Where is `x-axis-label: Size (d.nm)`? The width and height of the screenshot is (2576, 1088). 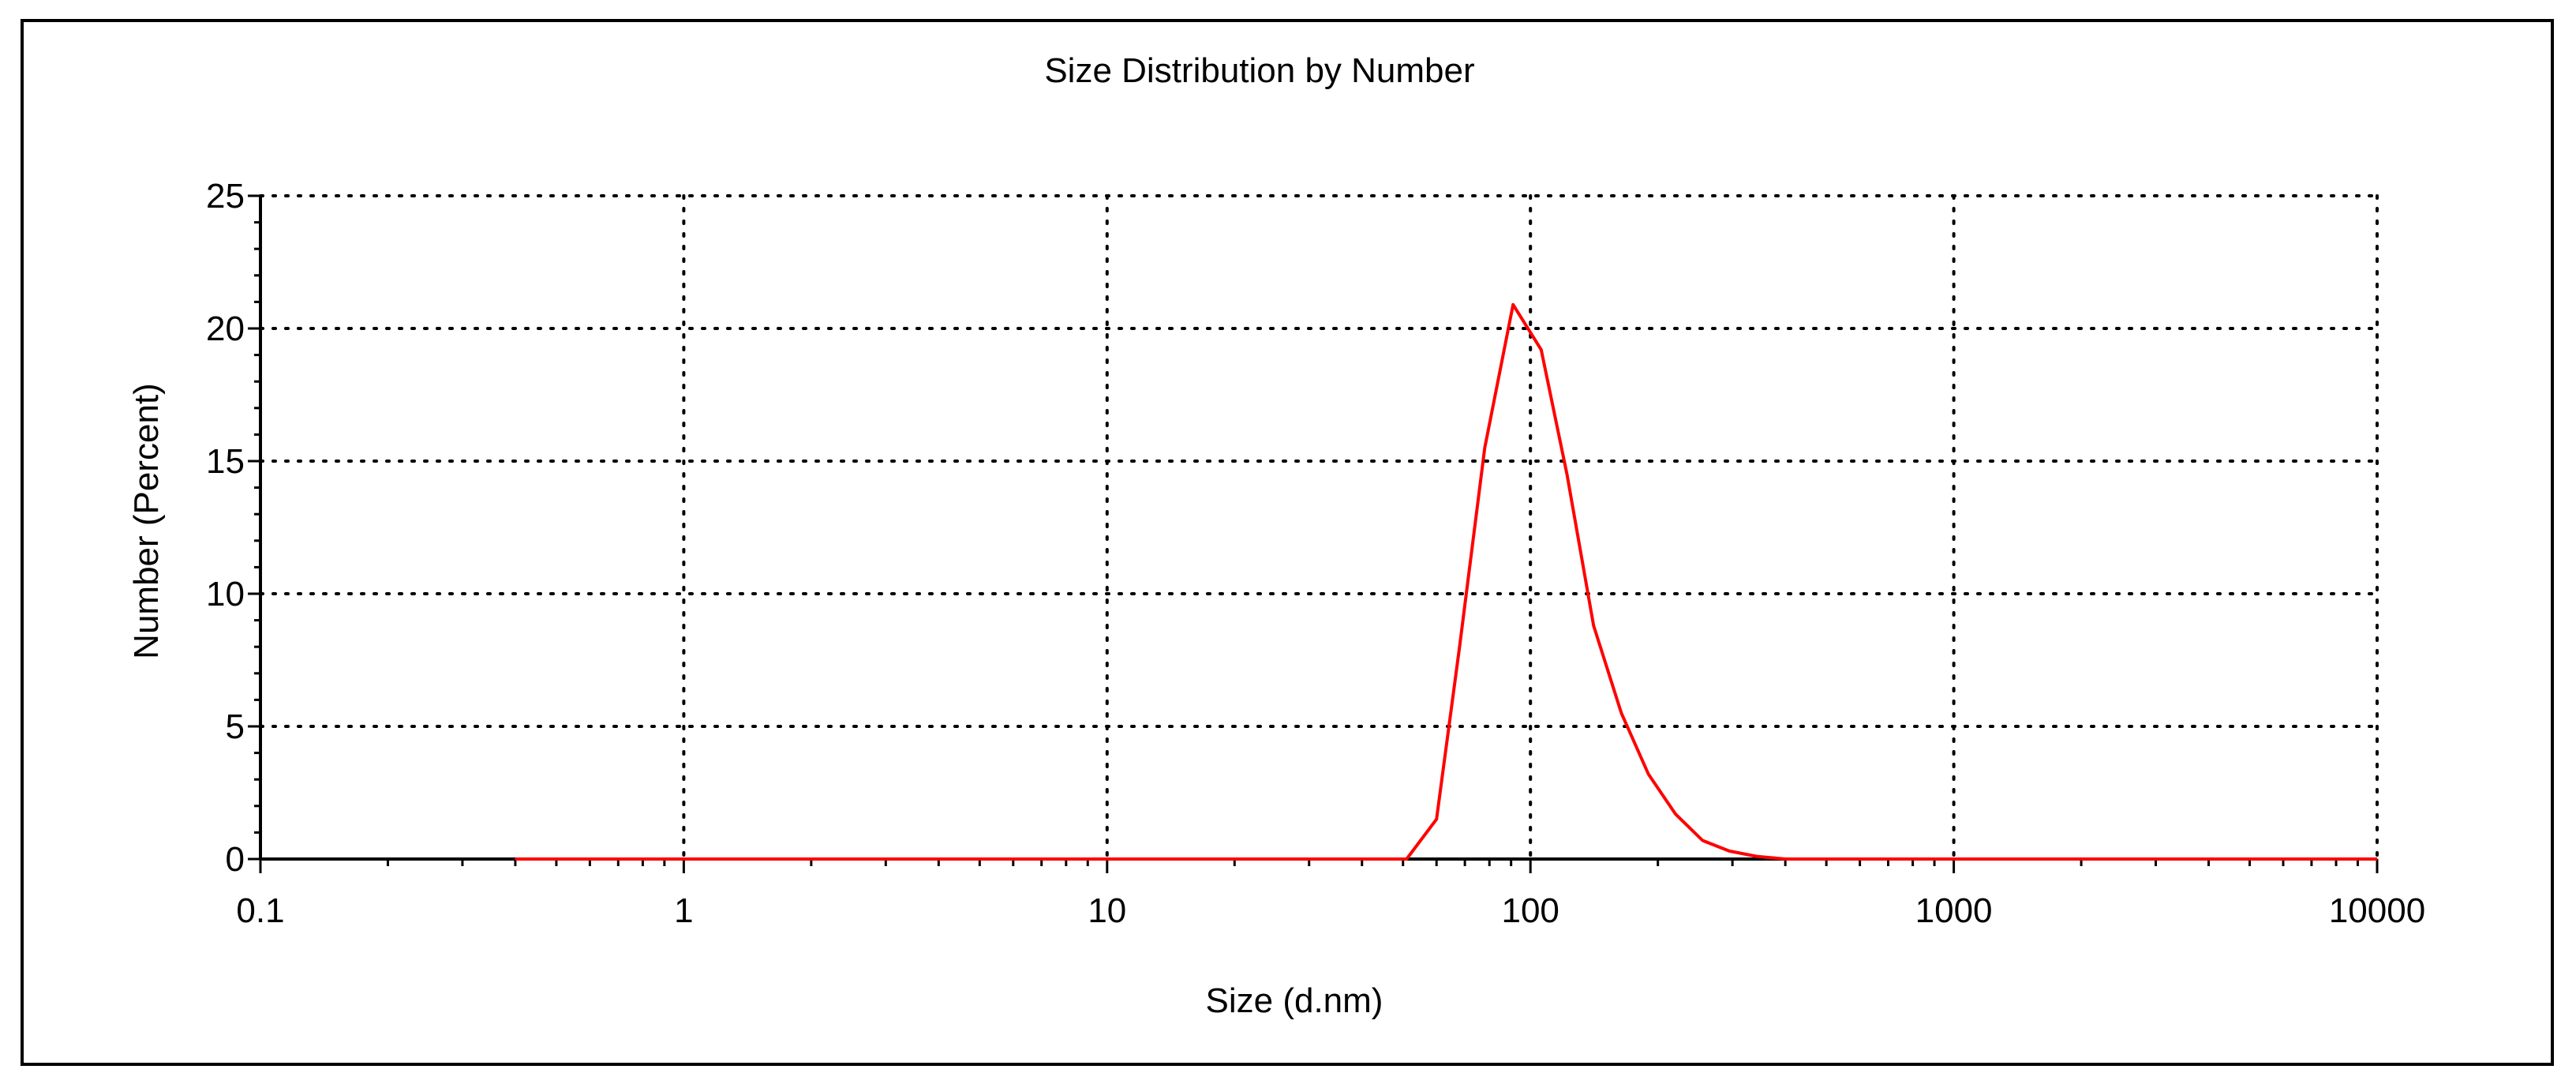 x-axis-label: Size (d.nm) is located at coordinates (1294, 1001).